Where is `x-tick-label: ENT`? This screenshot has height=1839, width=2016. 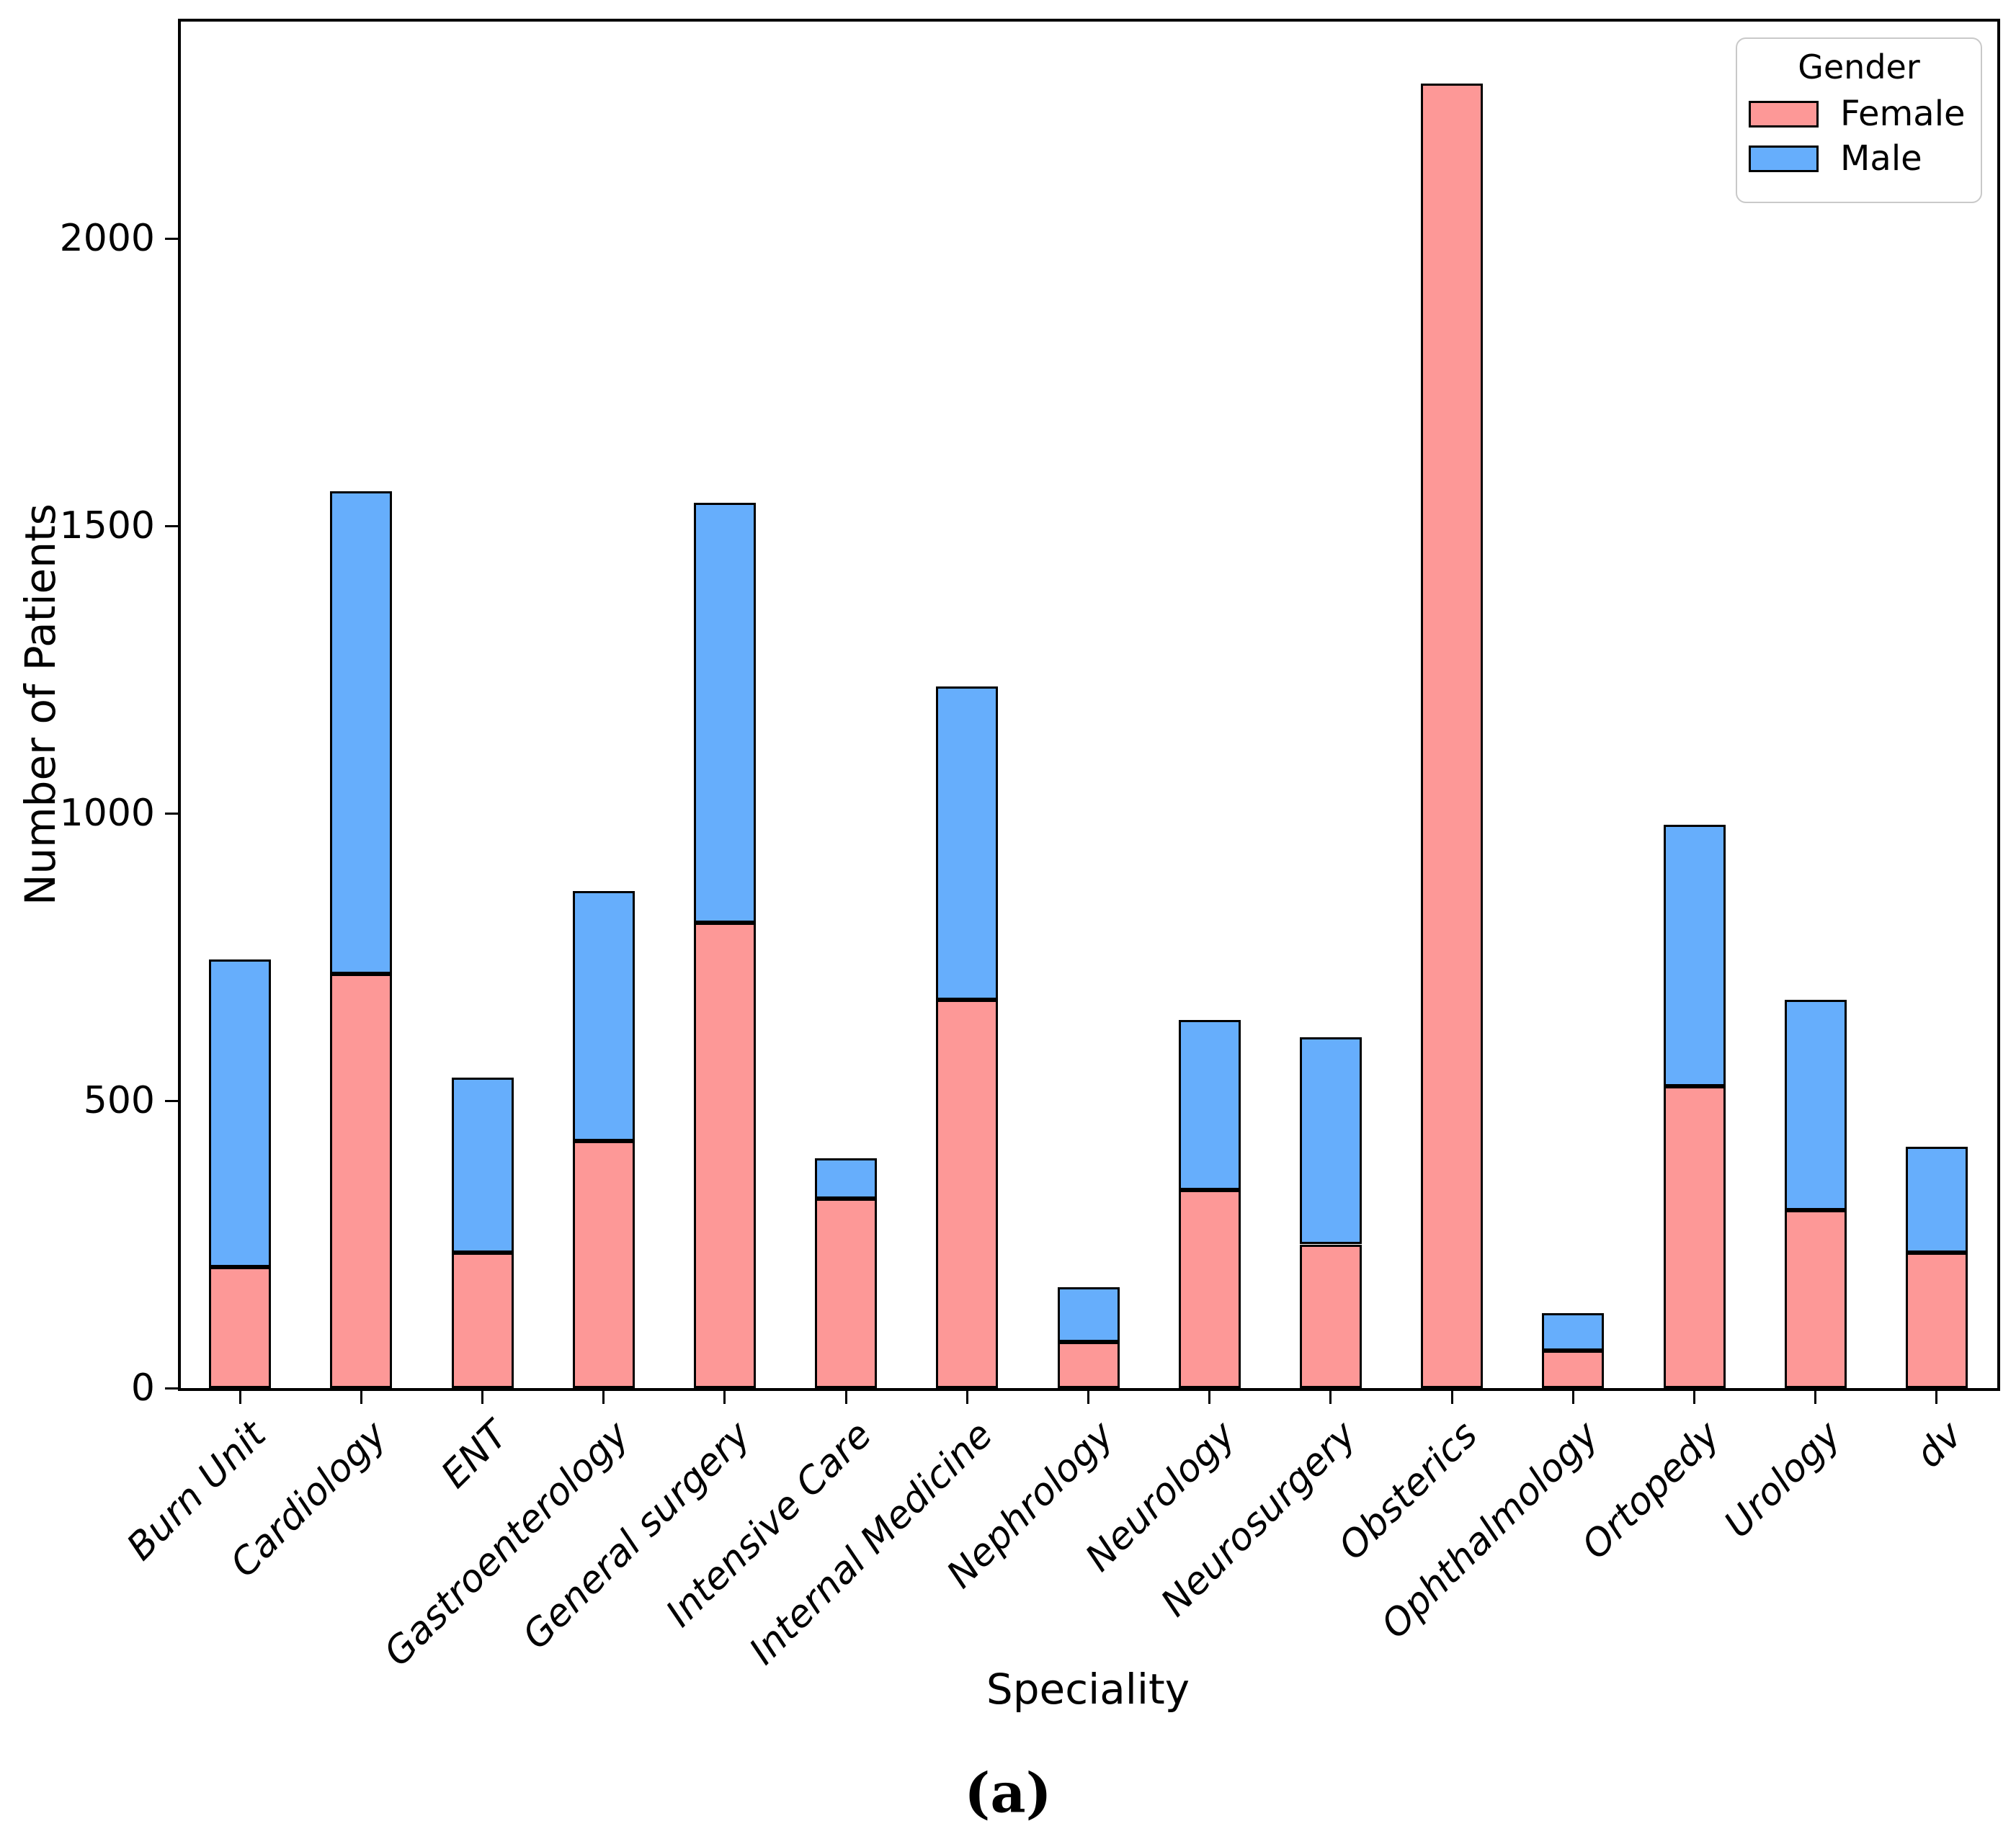 x-tick-label: ENT is located at coordinates (475, 1455).